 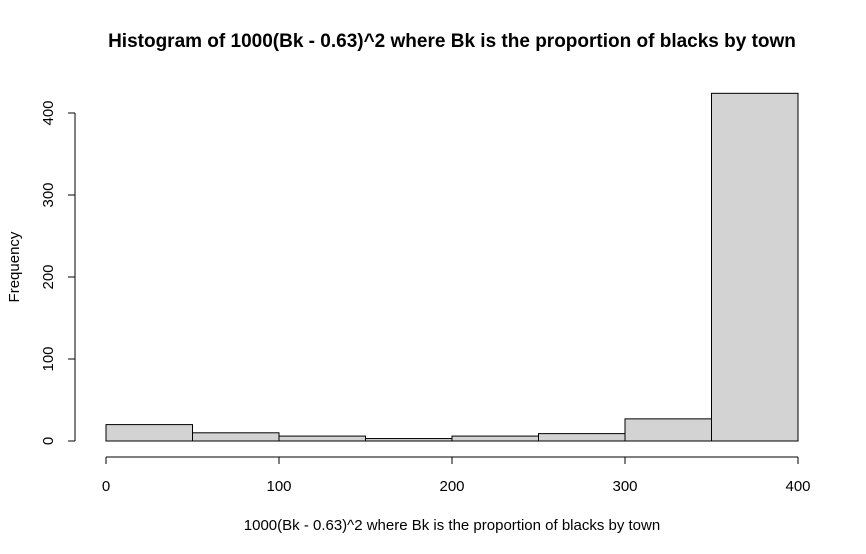 What do you see at coordinates (48, 276) in the screenshot?
I see `y-tick-label: 200` at bounding box center [48, 276].